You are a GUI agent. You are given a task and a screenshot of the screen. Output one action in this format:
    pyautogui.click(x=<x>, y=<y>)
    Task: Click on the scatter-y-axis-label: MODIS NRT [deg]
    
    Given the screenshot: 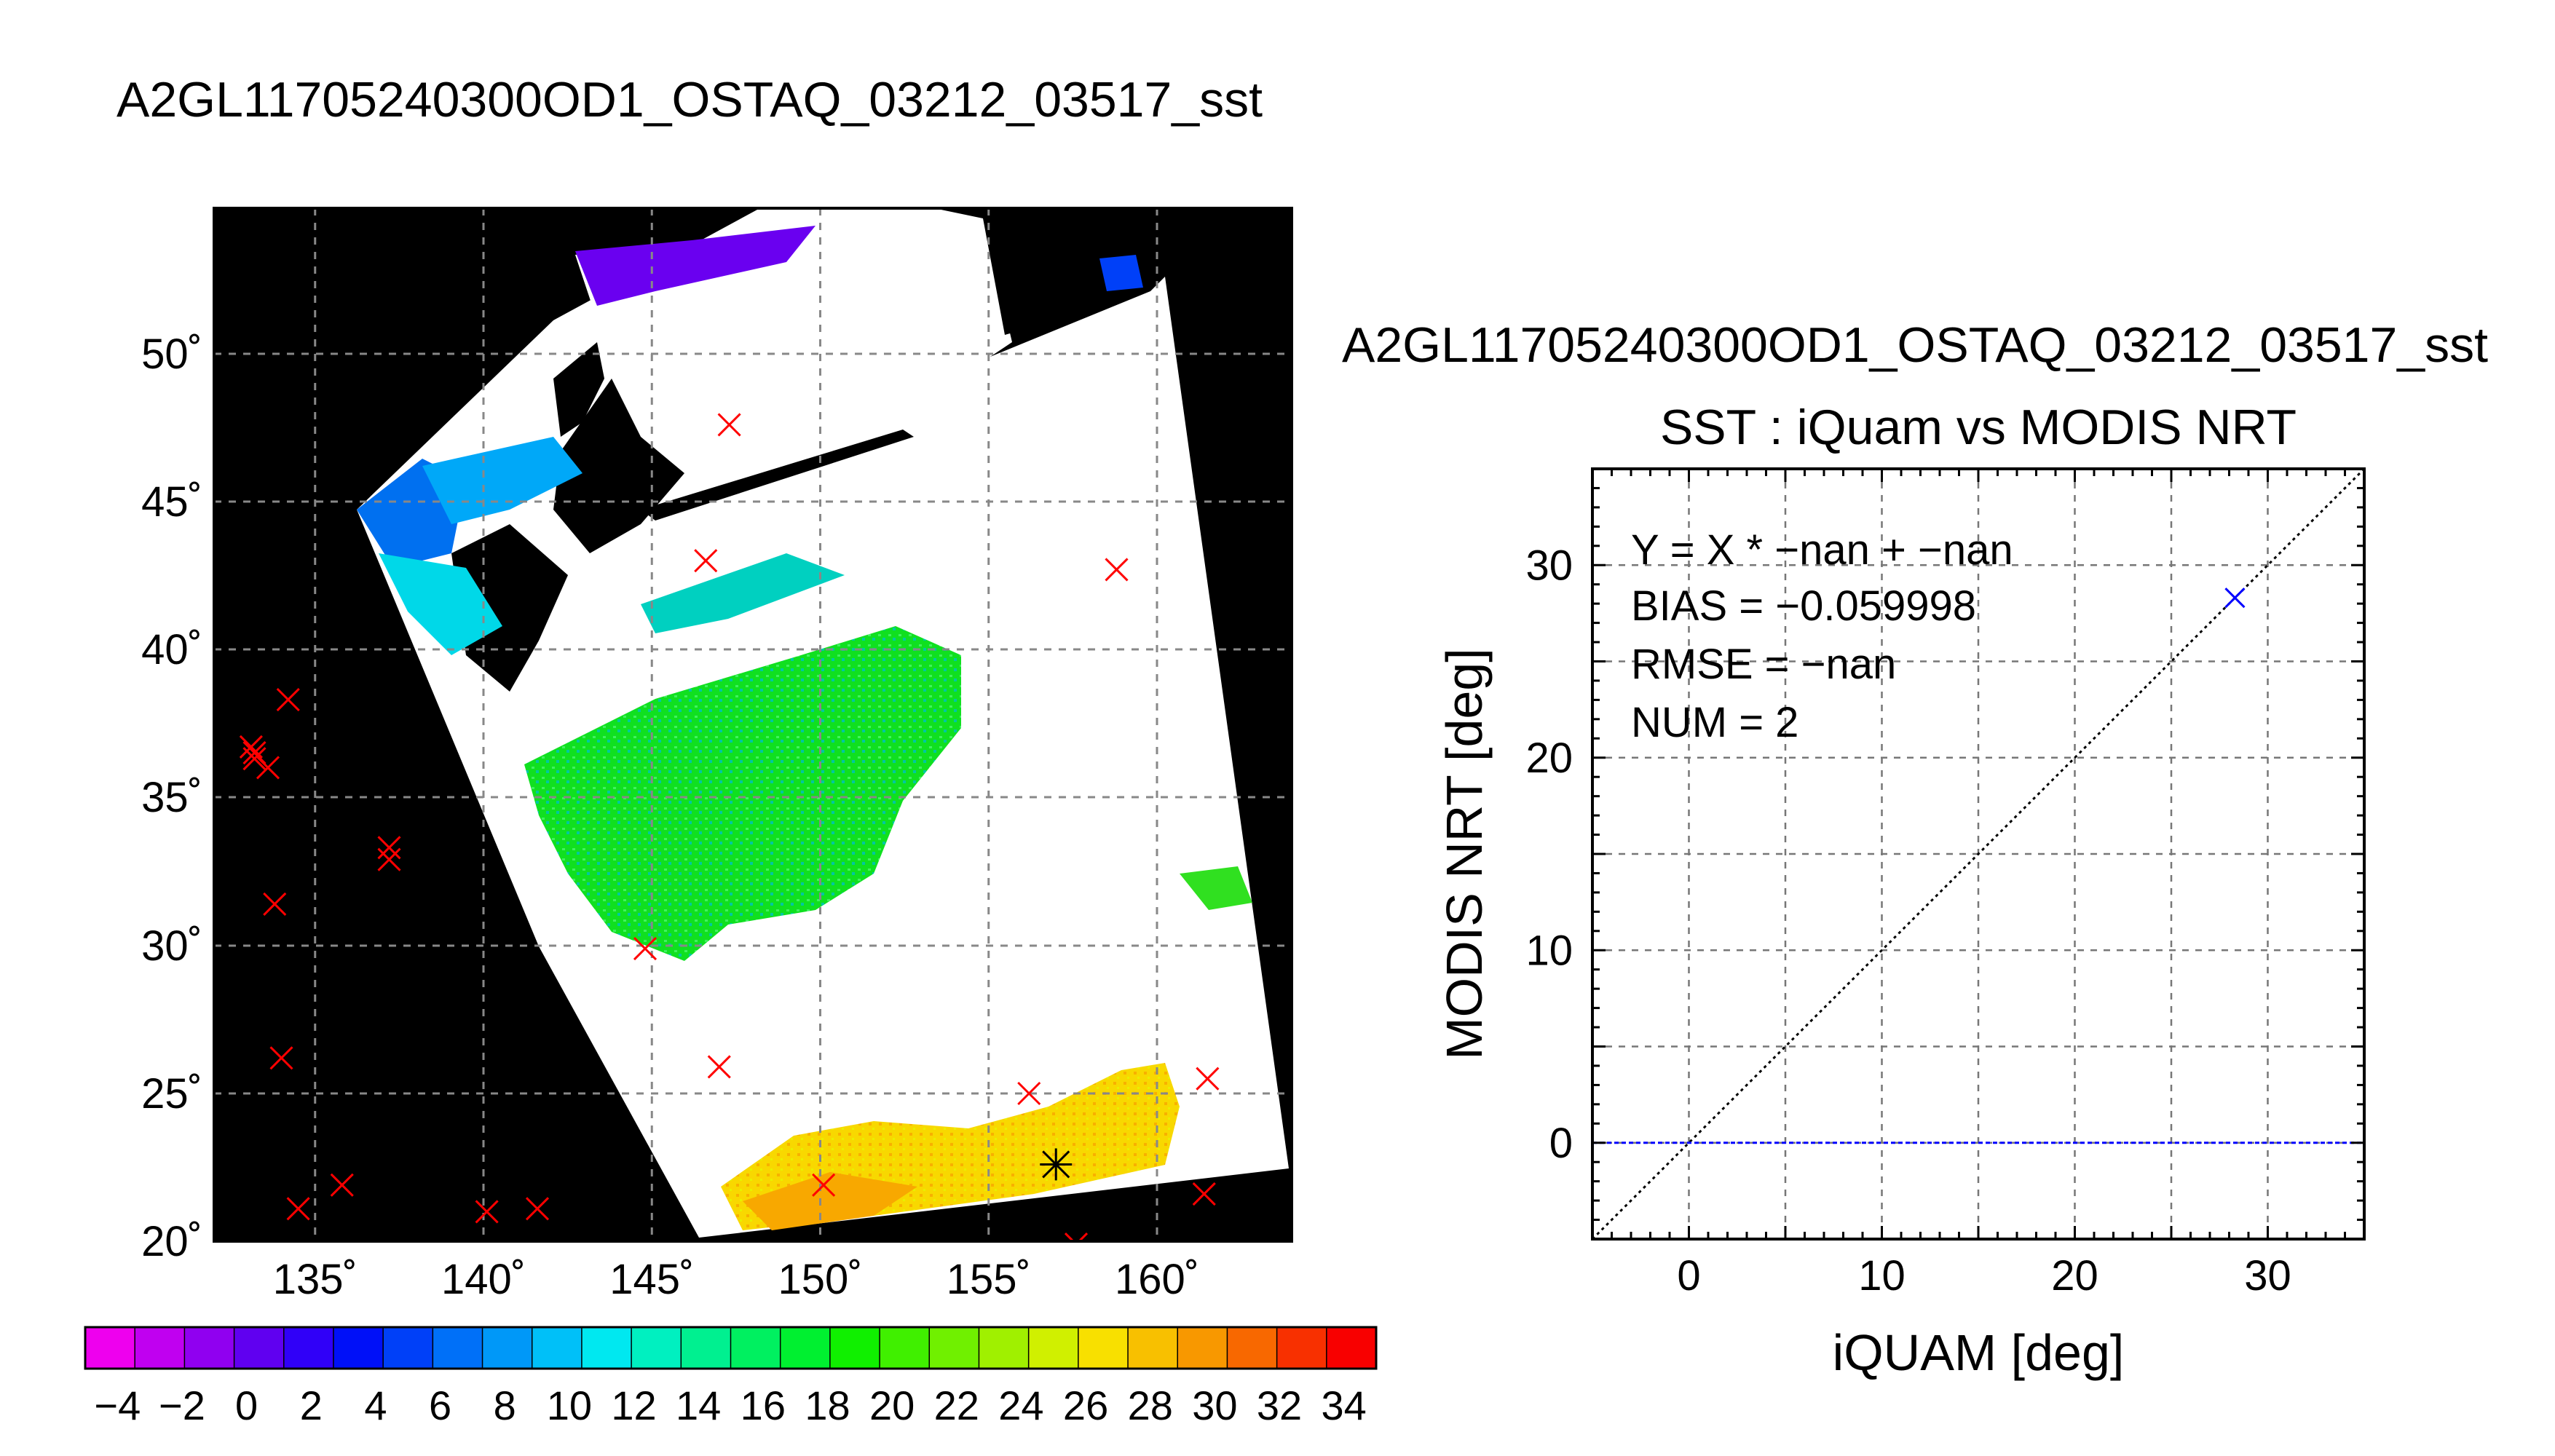 What is the action you would take?
    pyautogui.click(x=1464, y=853)
    